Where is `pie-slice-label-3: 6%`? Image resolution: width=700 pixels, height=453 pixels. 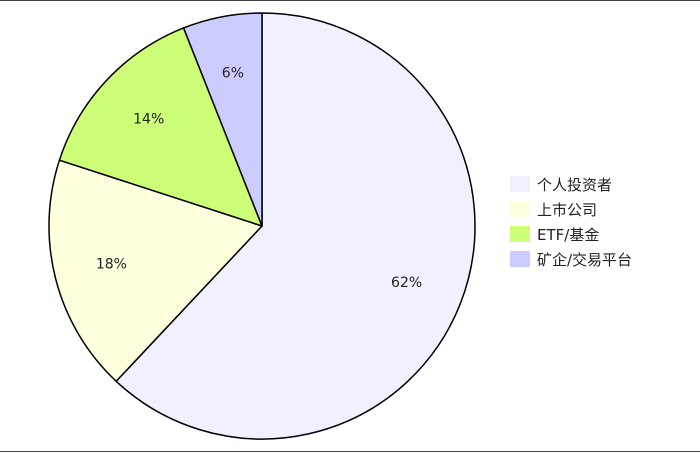
pie-slice-label-3: 6% is located at coordinates (233, 73).